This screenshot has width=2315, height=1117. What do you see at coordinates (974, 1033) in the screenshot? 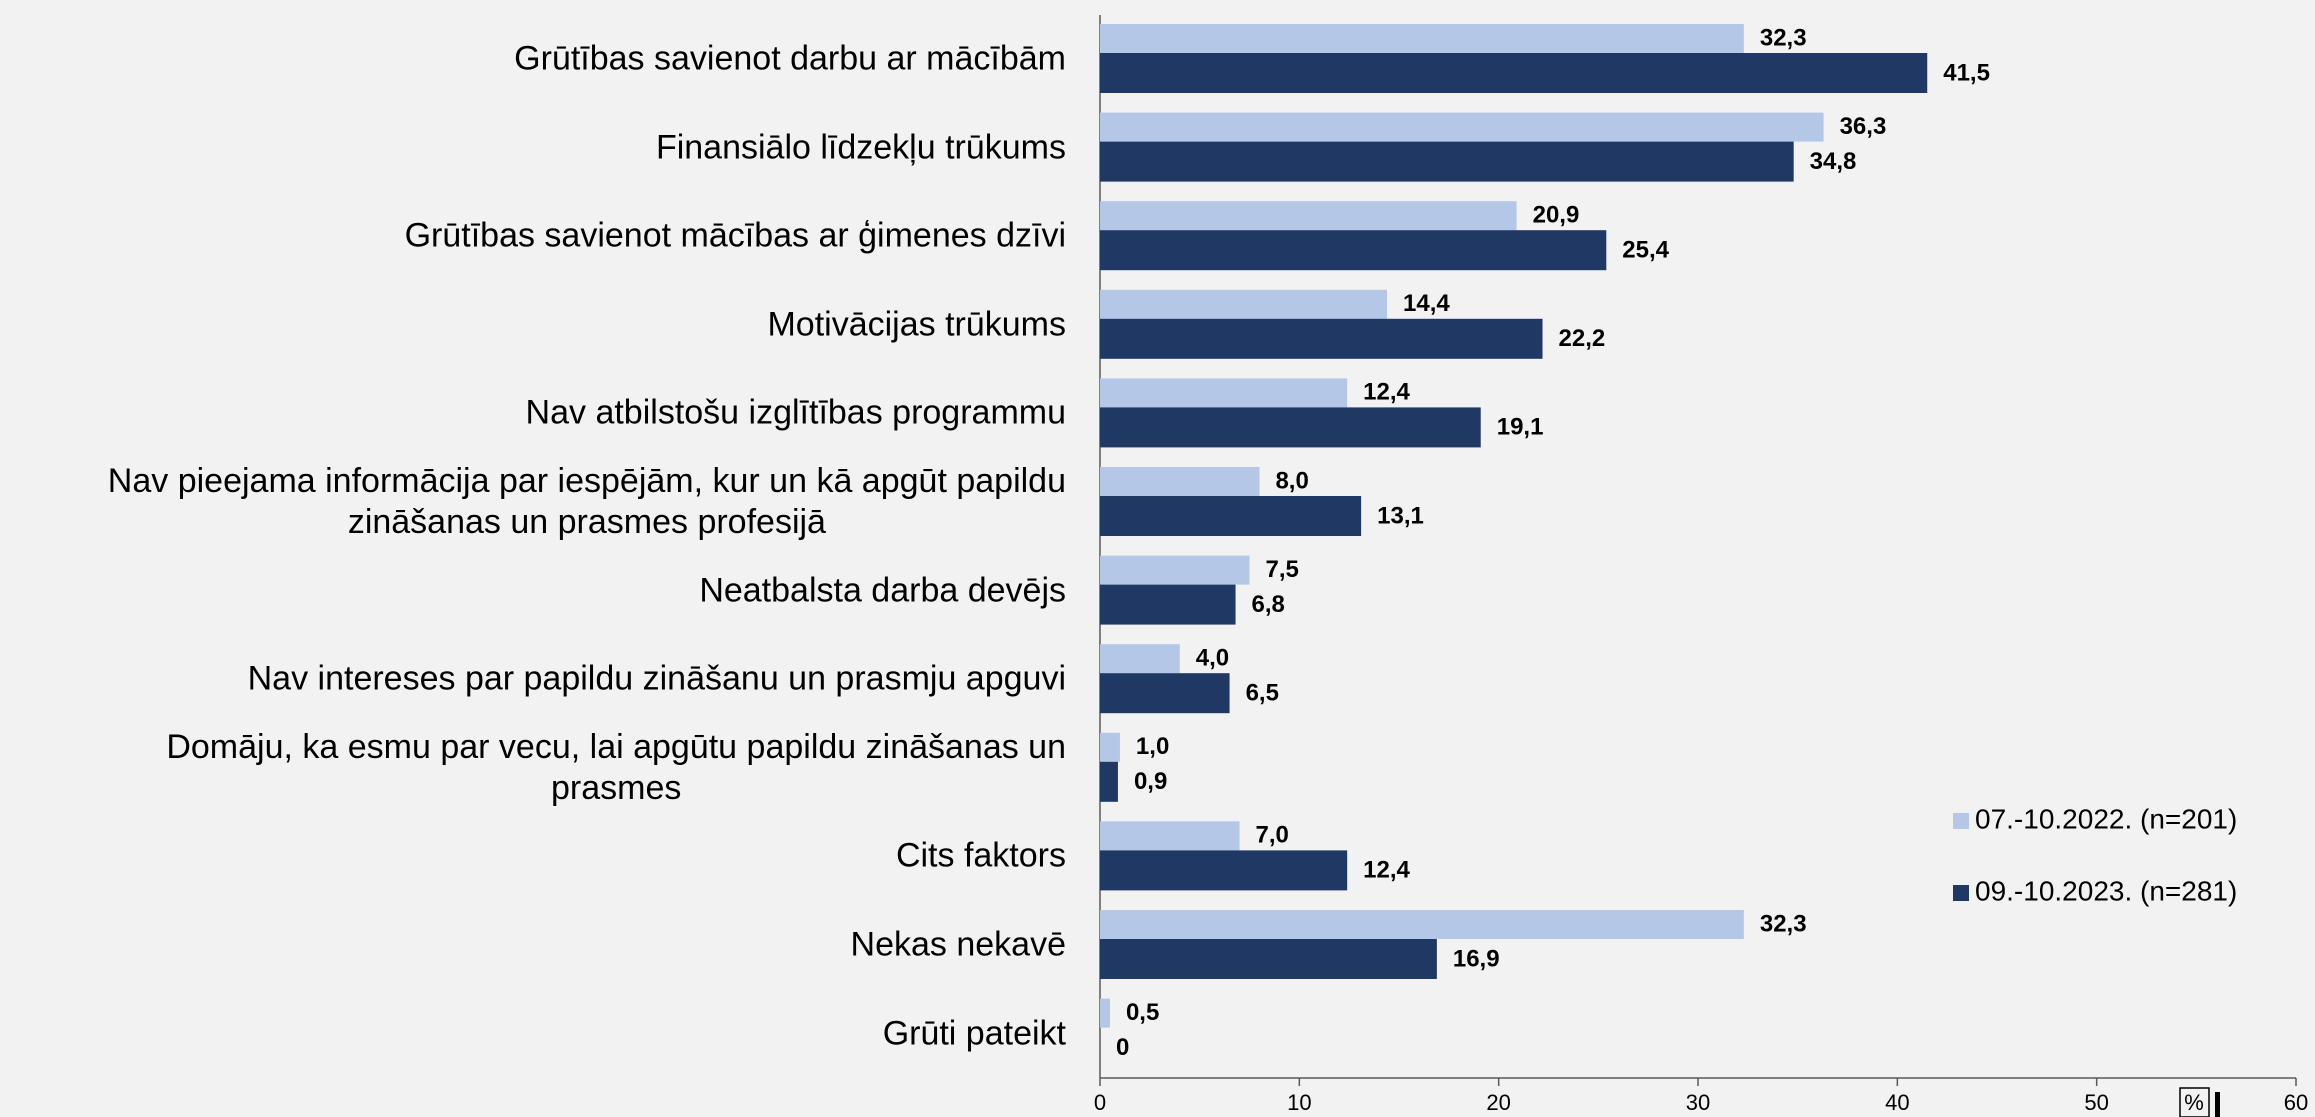
I see `category-label: Grūti pateikt` at bounding box center [974, 1033].